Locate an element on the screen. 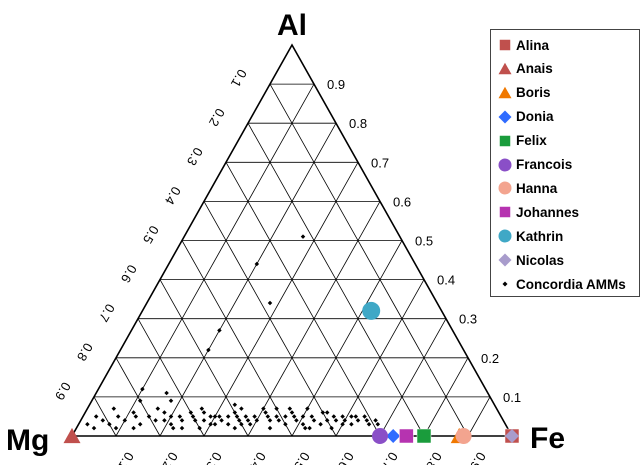 The height and width of the screenshot is (465, 643). point-kathrin is located at coordinates (371, 310).